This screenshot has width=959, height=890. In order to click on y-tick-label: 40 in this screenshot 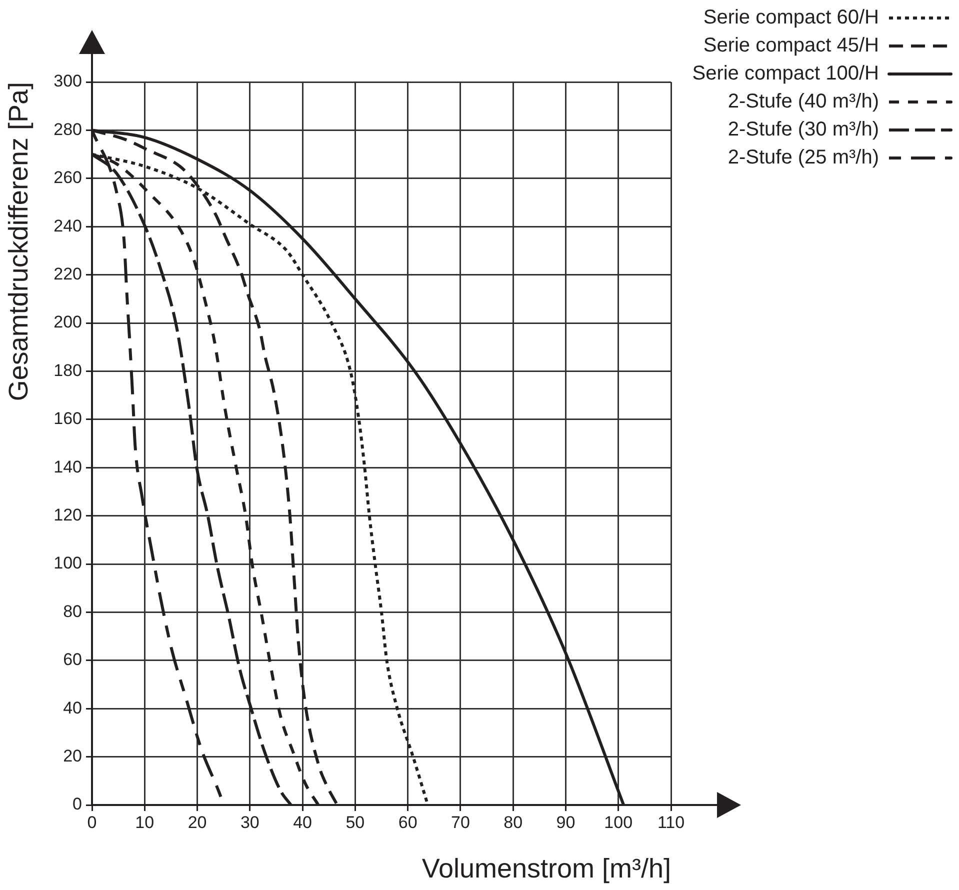, I will do `click(72, 708)`.